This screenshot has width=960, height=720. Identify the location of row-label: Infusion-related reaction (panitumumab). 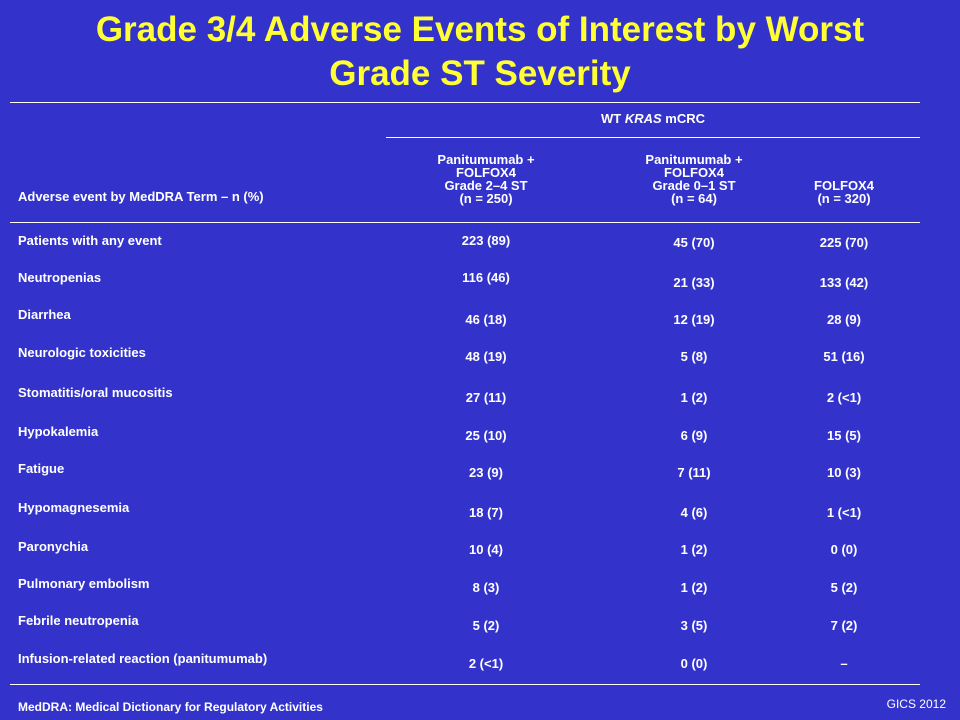
(143, 658).